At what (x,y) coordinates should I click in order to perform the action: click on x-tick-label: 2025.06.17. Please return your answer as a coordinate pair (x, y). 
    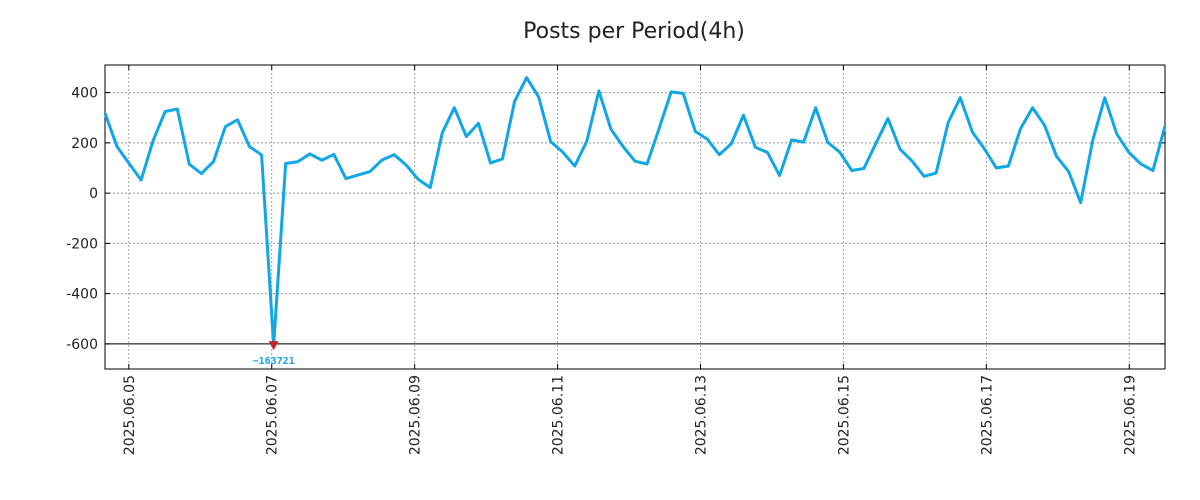
    Looking at the image, I should click on (987, 415).